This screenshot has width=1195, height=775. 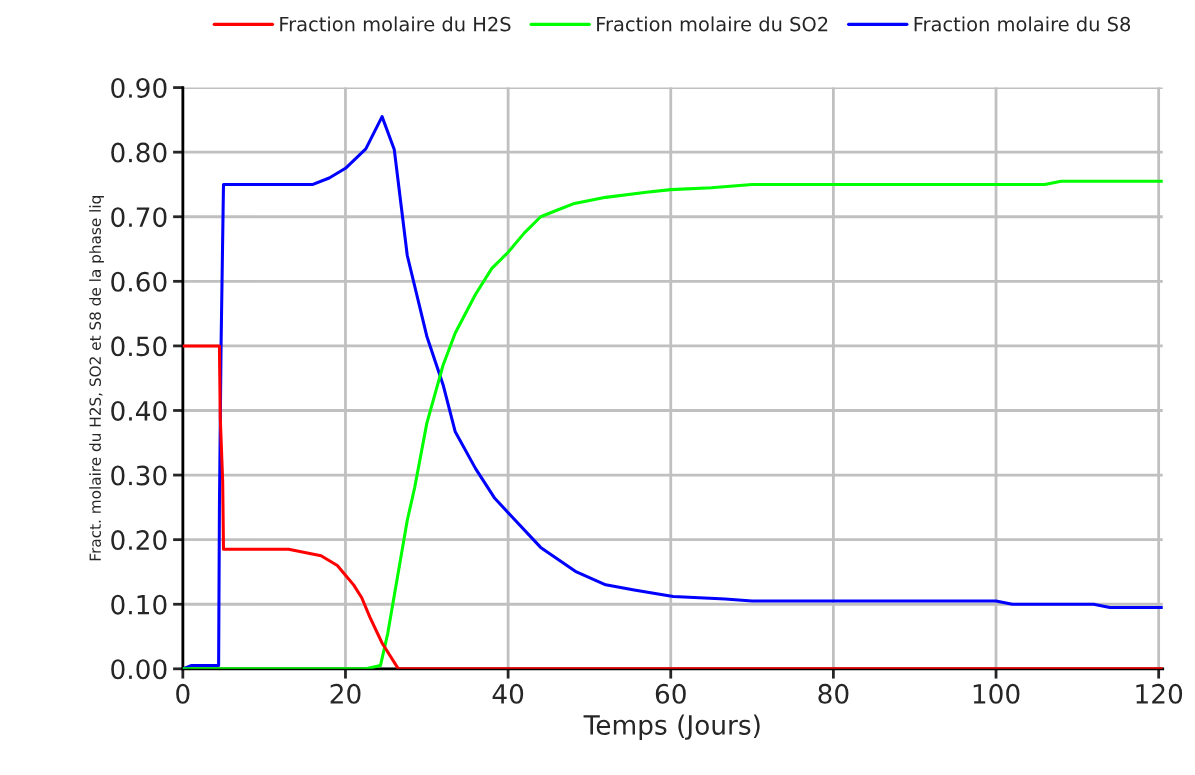 What do you see at coordinates (345, 693) in the screenshot?
I see `x-tick-label: 20` at bounding box center [345, 693].